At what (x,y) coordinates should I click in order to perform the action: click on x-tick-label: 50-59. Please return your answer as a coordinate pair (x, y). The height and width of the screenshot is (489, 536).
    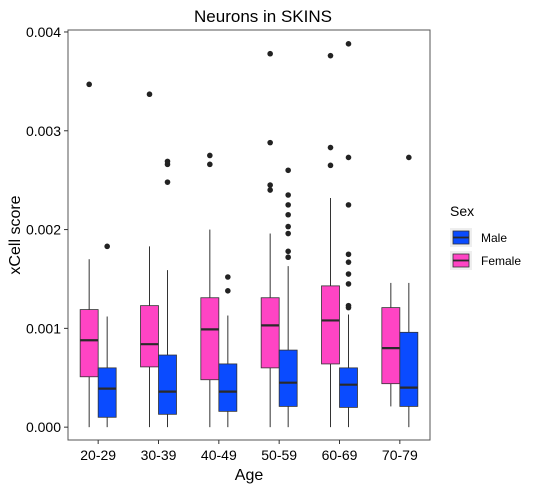
    Looking at the image, I should click on (279, 455).